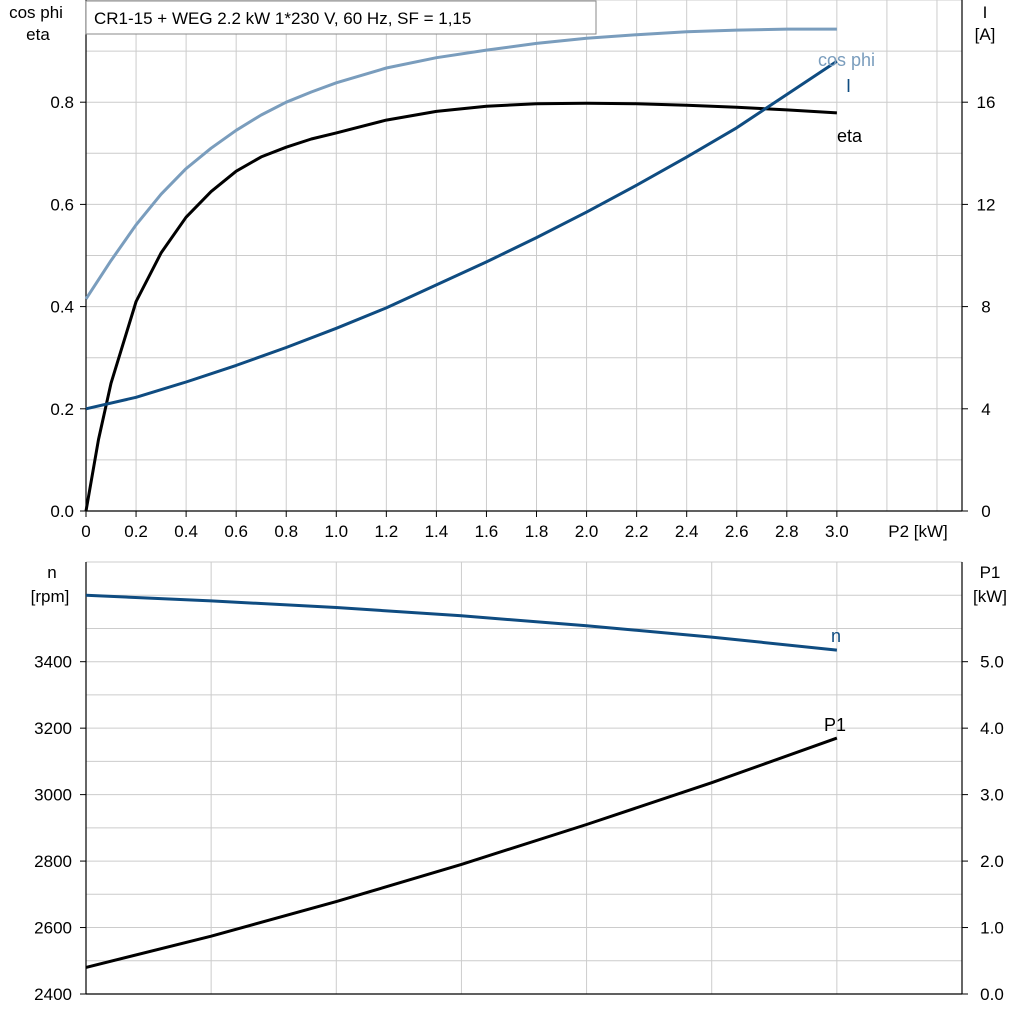  What do you see at coordinates (835, 725) in the screenshot?
I see `p1-annotation: P1` at bounding box center [835, 725].